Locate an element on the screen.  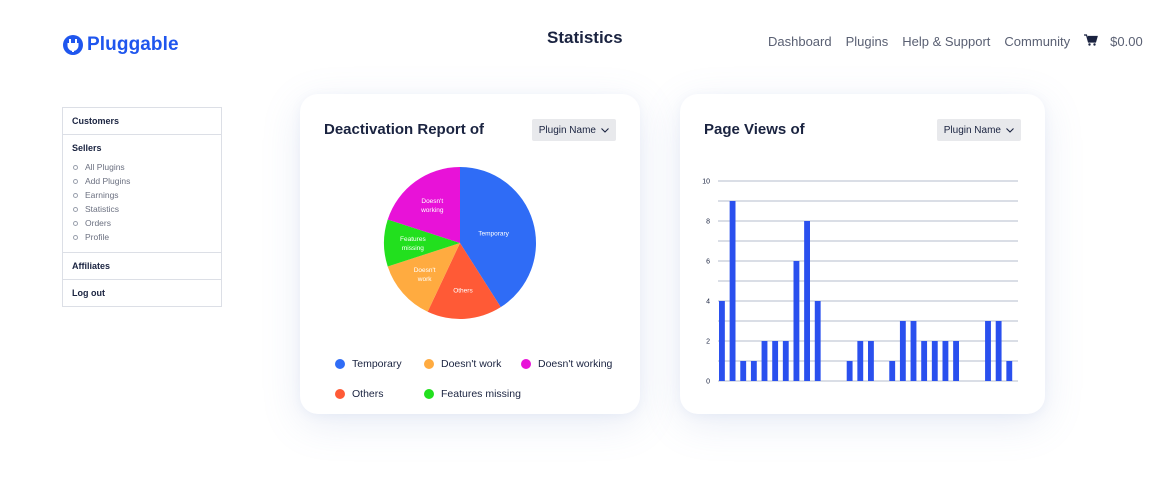
sidebar-subitem-statistics: Statistics is located at coordinates (142, 209).